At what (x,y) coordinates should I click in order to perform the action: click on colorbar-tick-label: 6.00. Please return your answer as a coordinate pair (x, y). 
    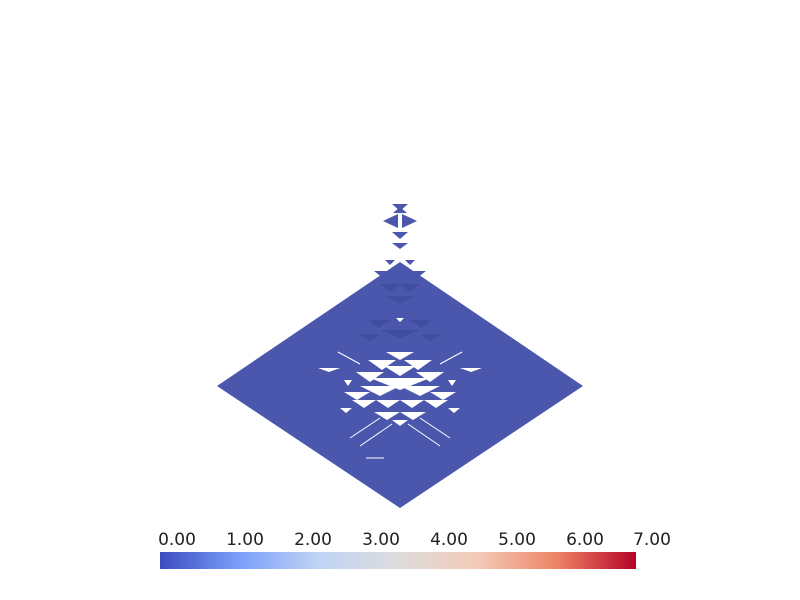
    Looking at the image, I should click on (585, 540).